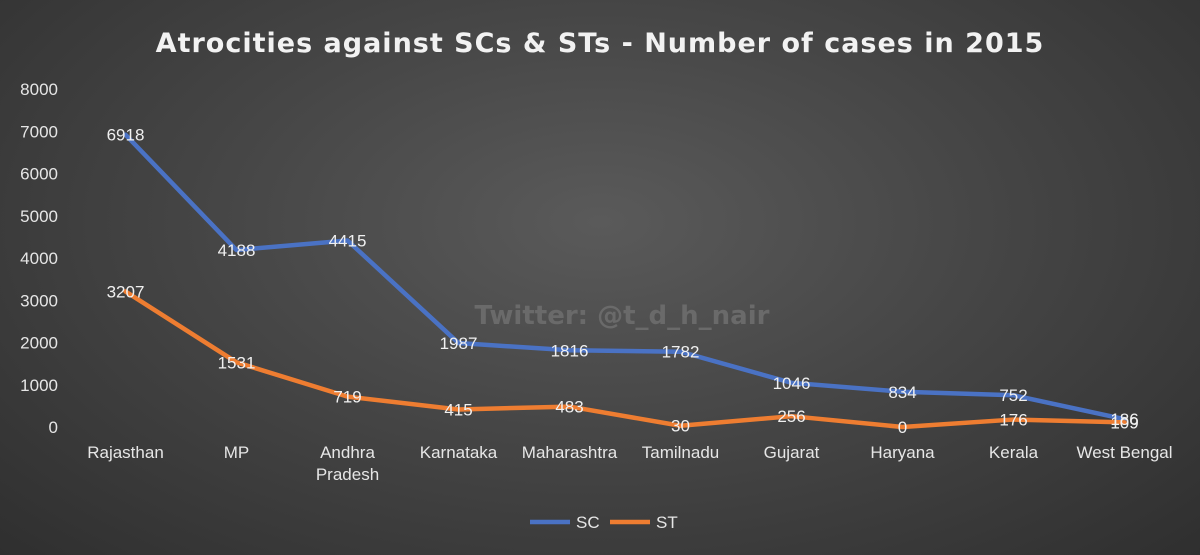  I want to click on x-tick-label: MP, so click(237, 452).